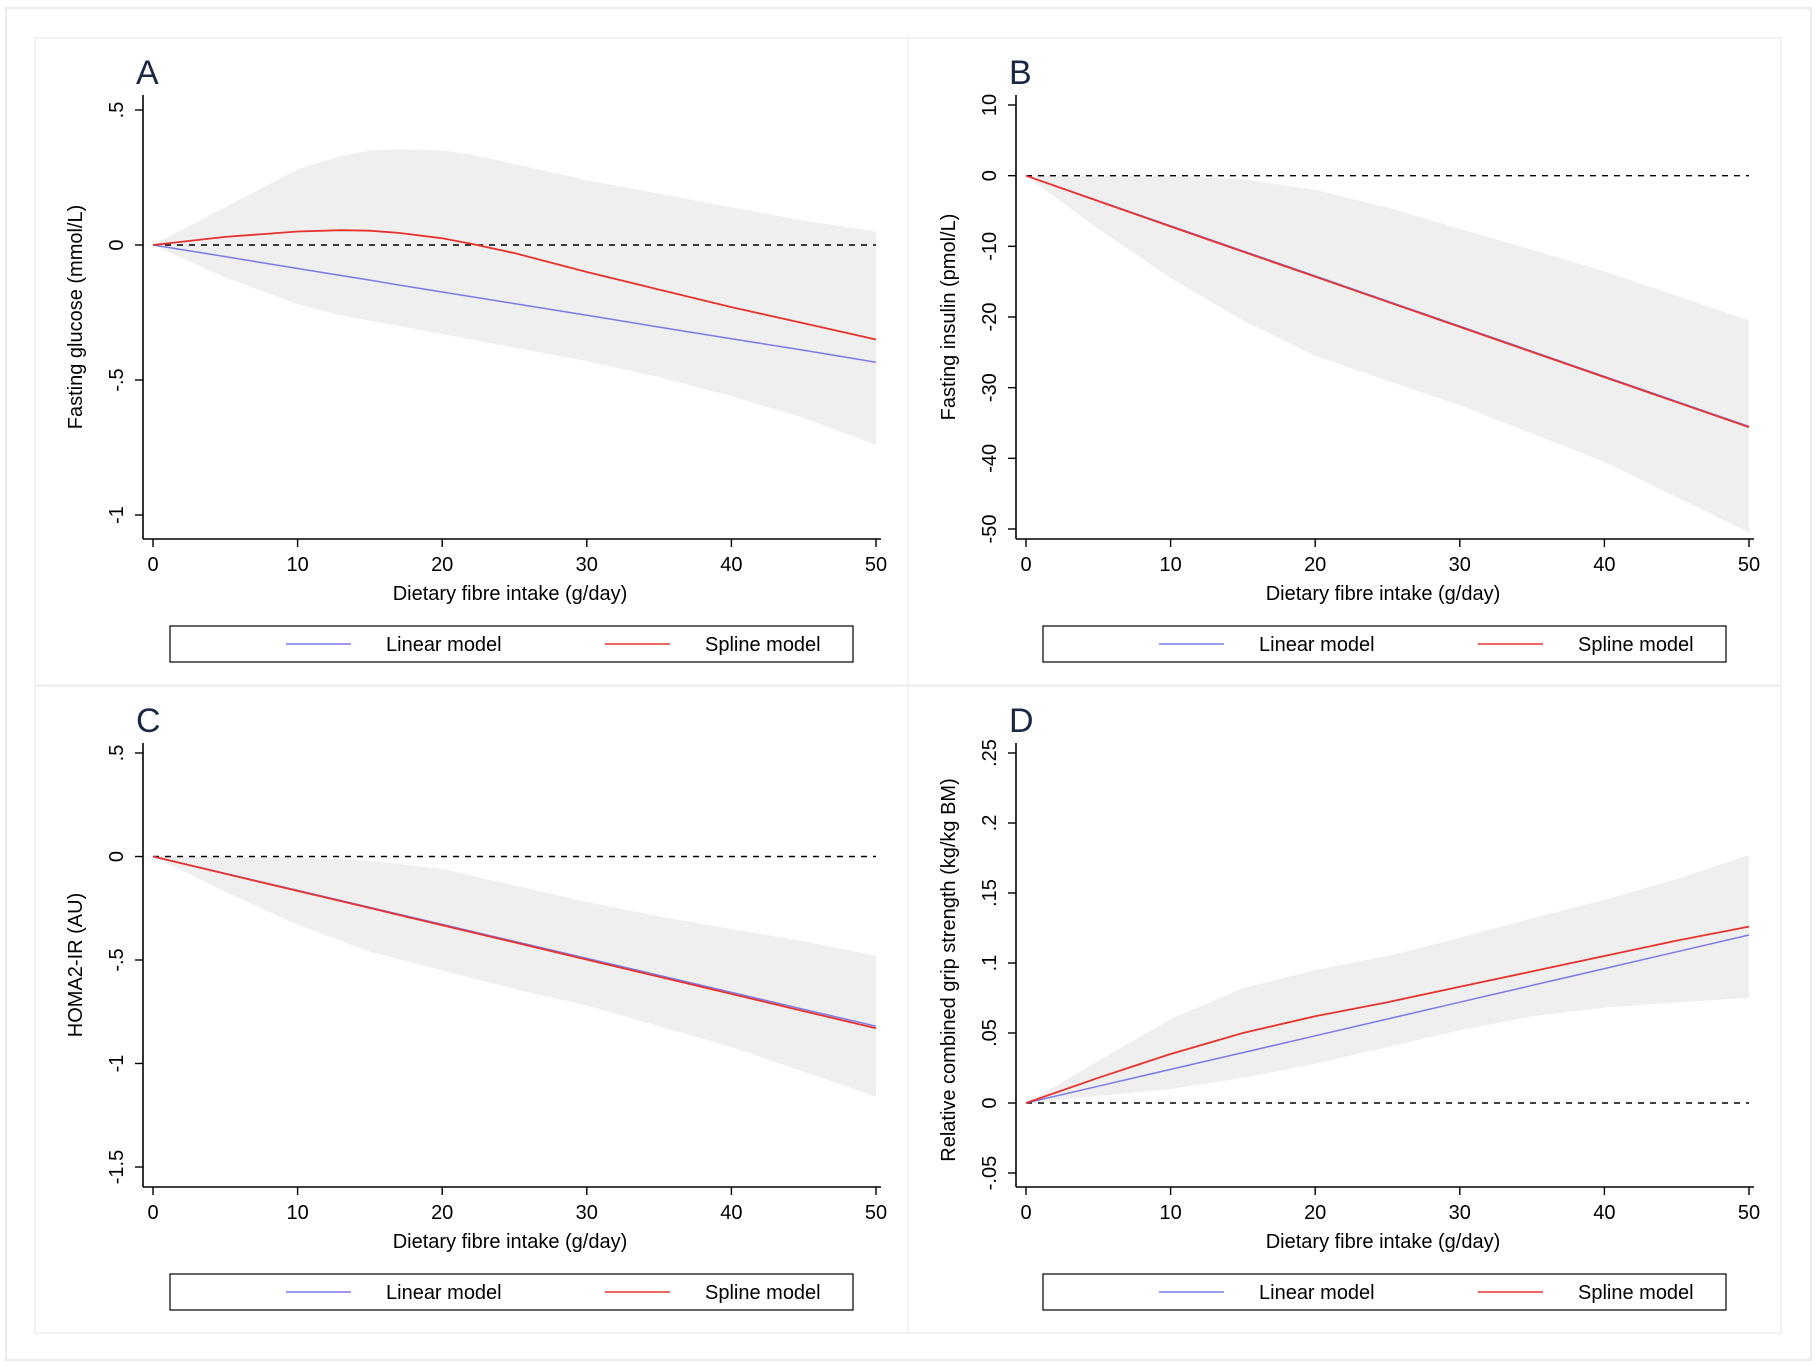 This screenshot has height=1367, width=1817. Describe the element at coordinates (990, 458) in the screenshot. I see `y-tick-label: -40` at that location.